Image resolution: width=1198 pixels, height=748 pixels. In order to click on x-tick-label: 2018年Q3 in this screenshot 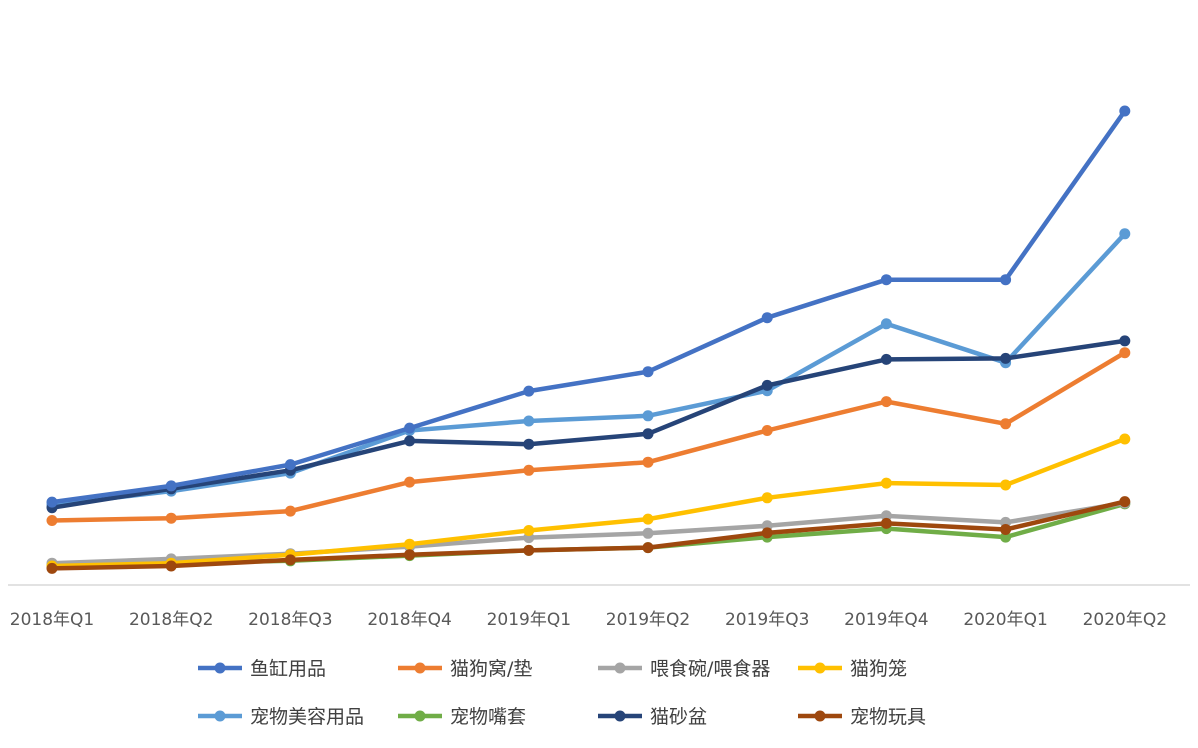, I will do `click(290, 620)`.